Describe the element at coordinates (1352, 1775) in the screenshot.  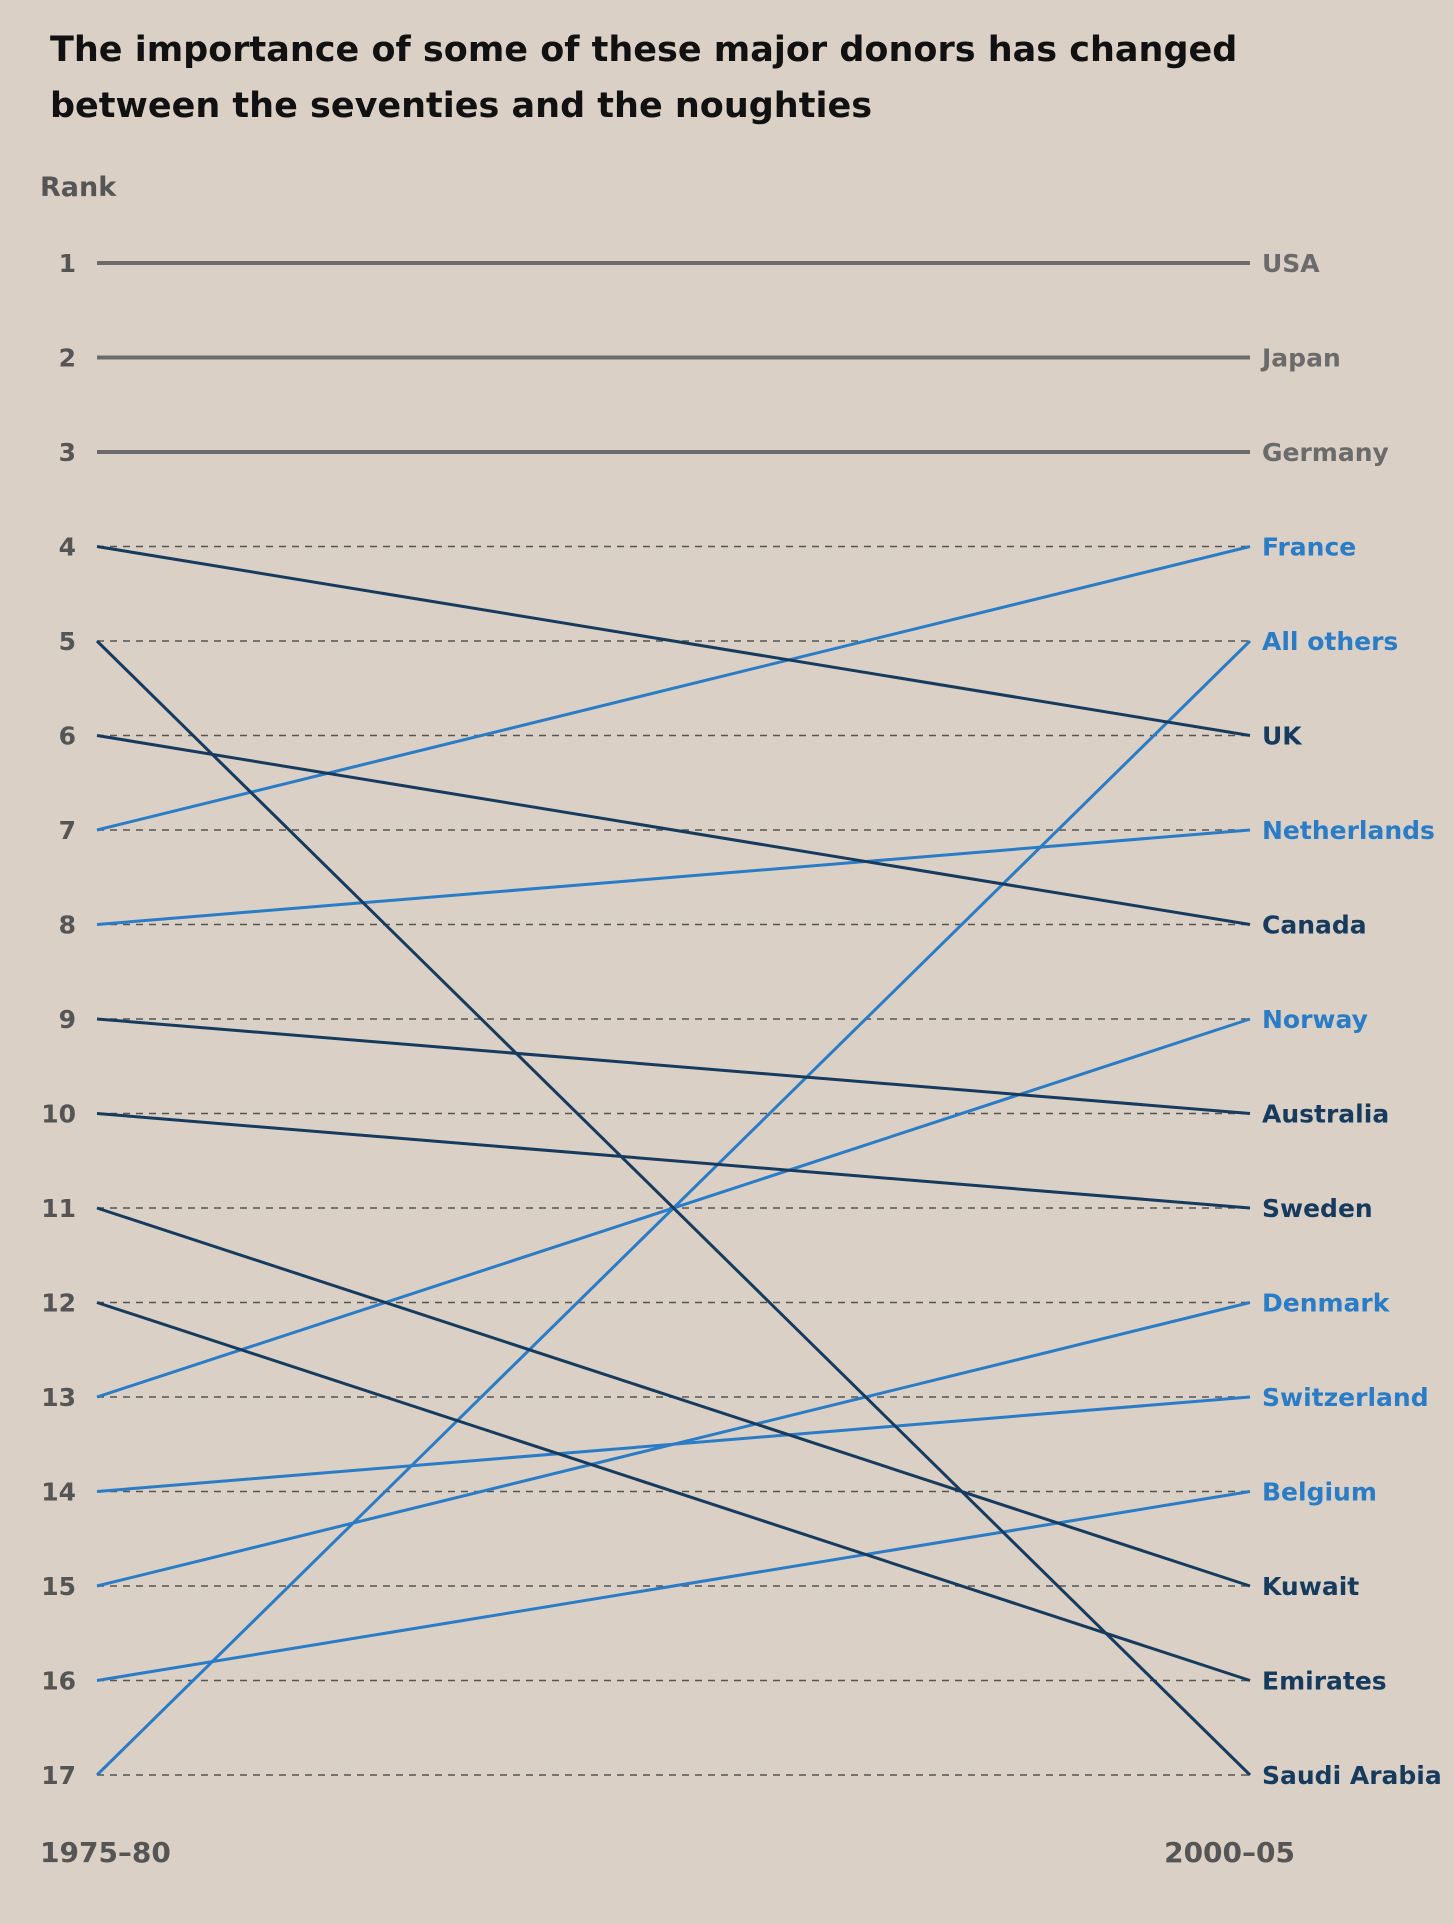
I see `series-label-saudi-arabia: Saudi Arabia` at that location.